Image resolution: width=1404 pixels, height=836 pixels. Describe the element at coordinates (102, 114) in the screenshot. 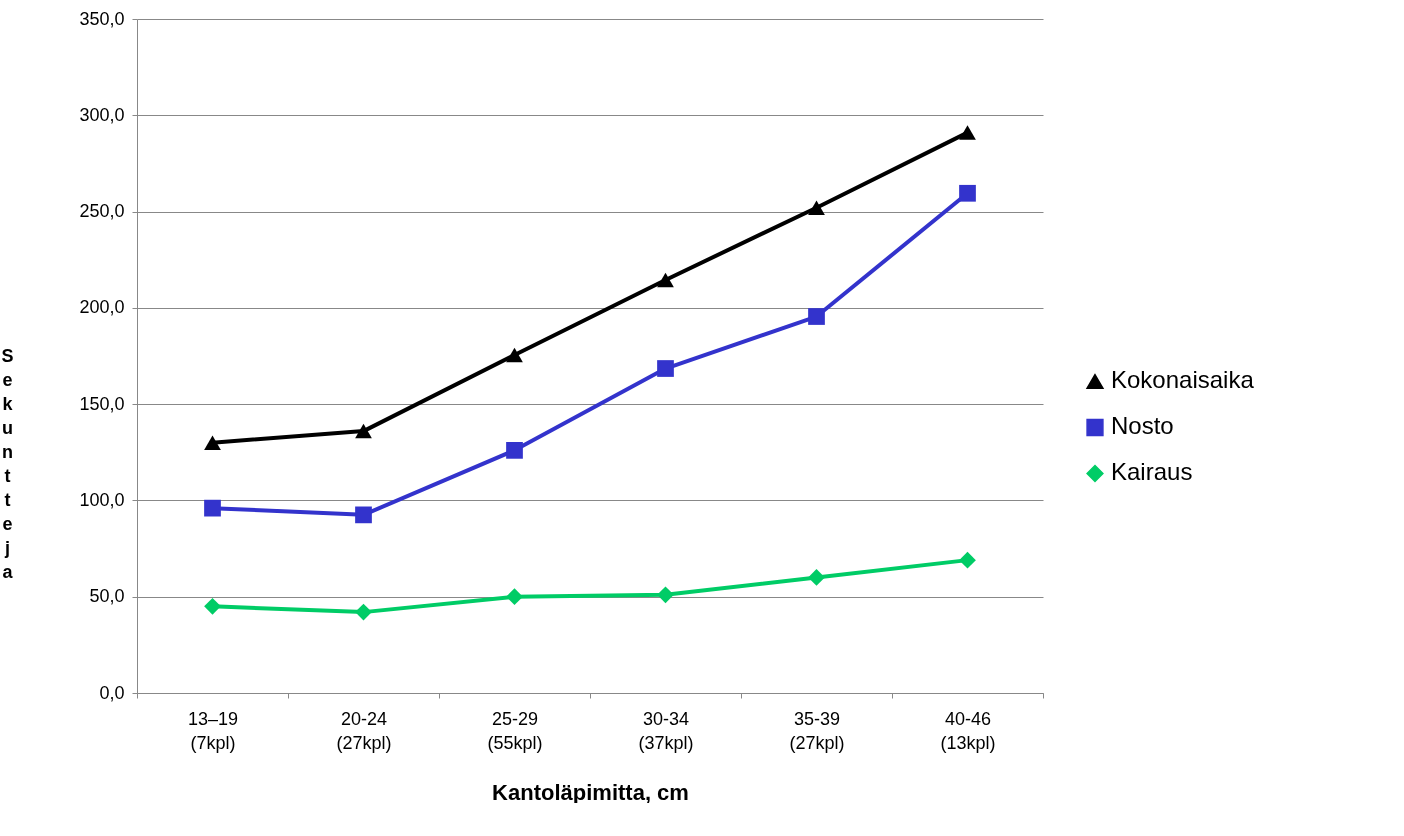

I see `y-tick-label: 300,0` at that location.